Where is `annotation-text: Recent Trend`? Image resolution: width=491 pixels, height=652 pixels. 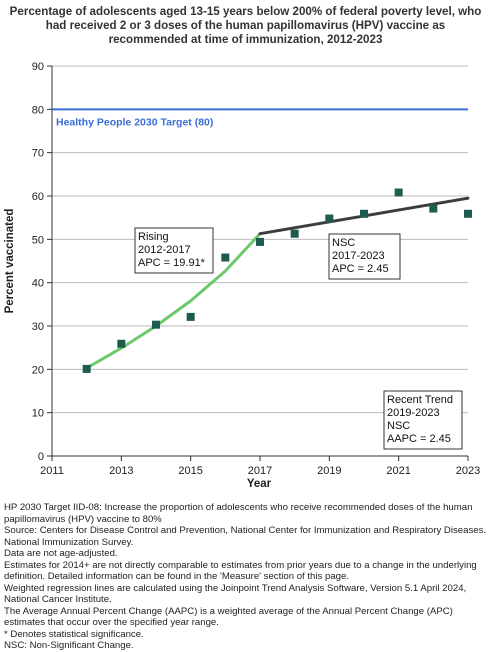
annotation-text: Recent Trend is located at coordinates (420, 400).